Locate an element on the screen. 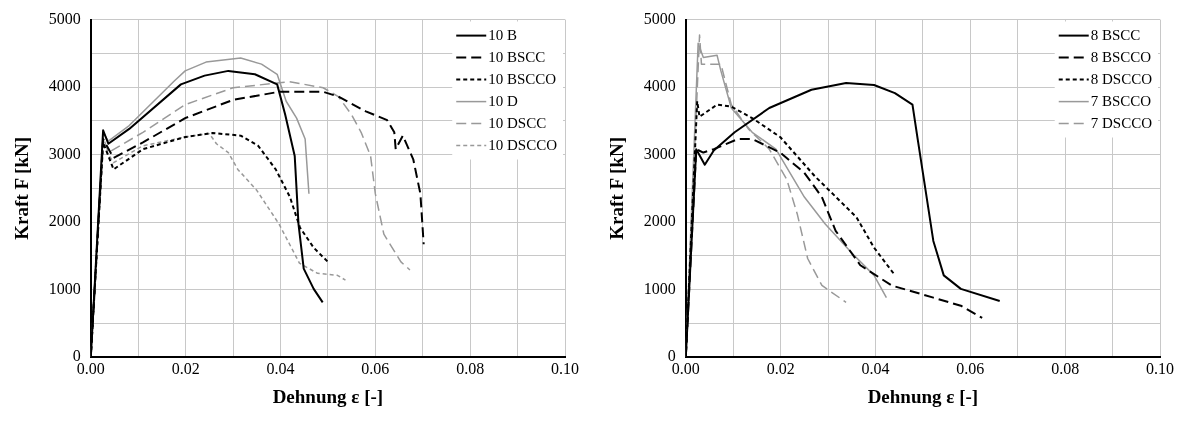  legend-label: 7 DSCCO is located at coordinates (1121, 122).